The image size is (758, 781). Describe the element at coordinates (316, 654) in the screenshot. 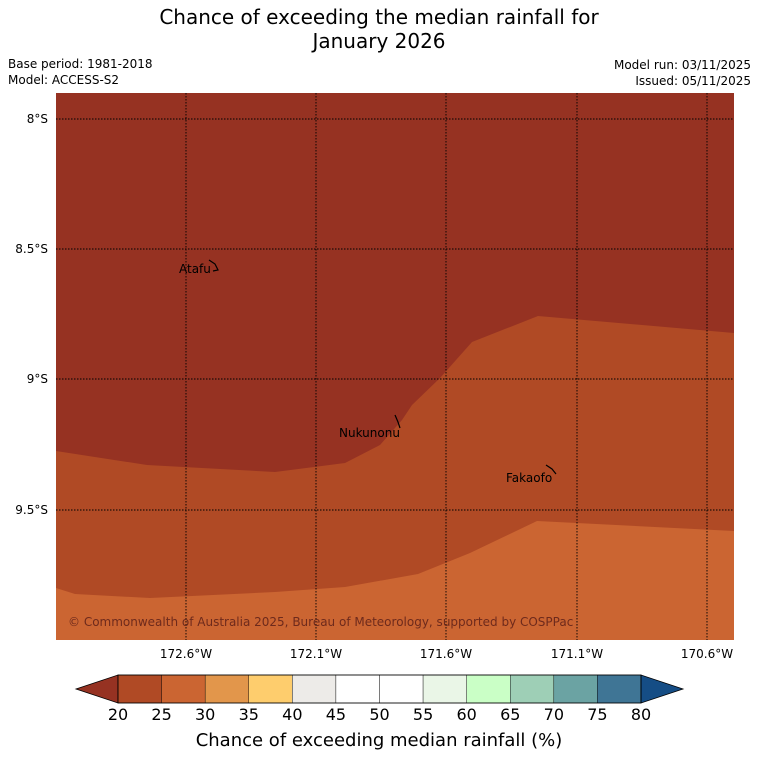

I see `lon-label: 172.1°W` at that location.